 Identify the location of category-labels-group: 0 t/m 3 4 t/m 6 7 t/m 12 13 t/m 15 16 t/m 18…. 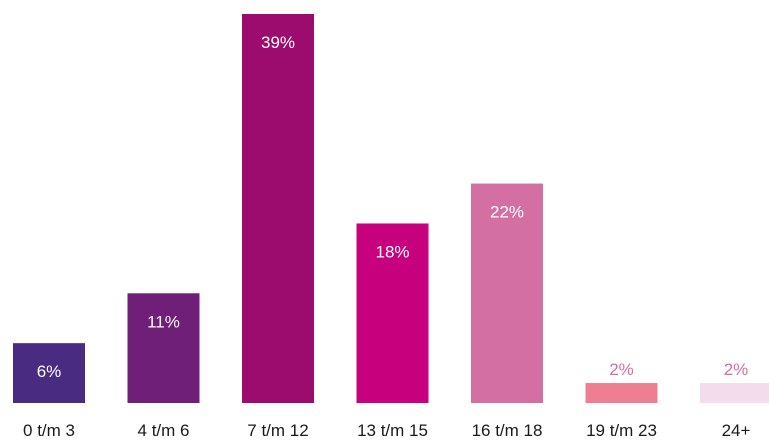
(386, 430).